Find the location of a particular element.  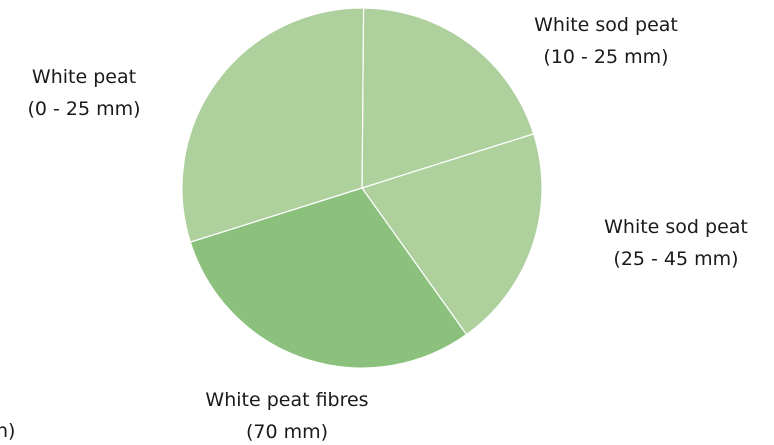

slice-label-line2: (70 mm) is located at coordinates (287, 432).